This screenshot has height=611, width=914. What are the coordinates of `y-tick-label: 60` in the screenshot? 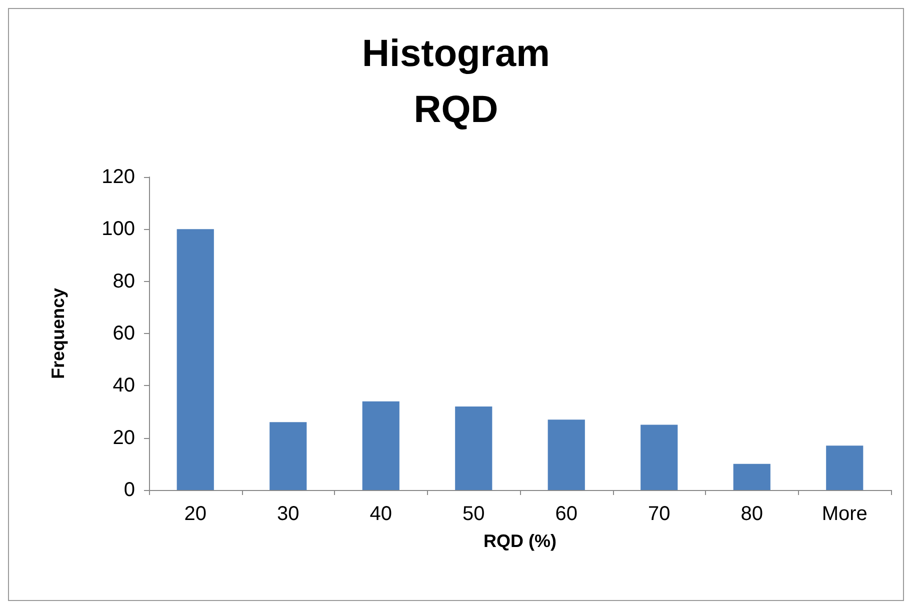 It's located at (123, 333).